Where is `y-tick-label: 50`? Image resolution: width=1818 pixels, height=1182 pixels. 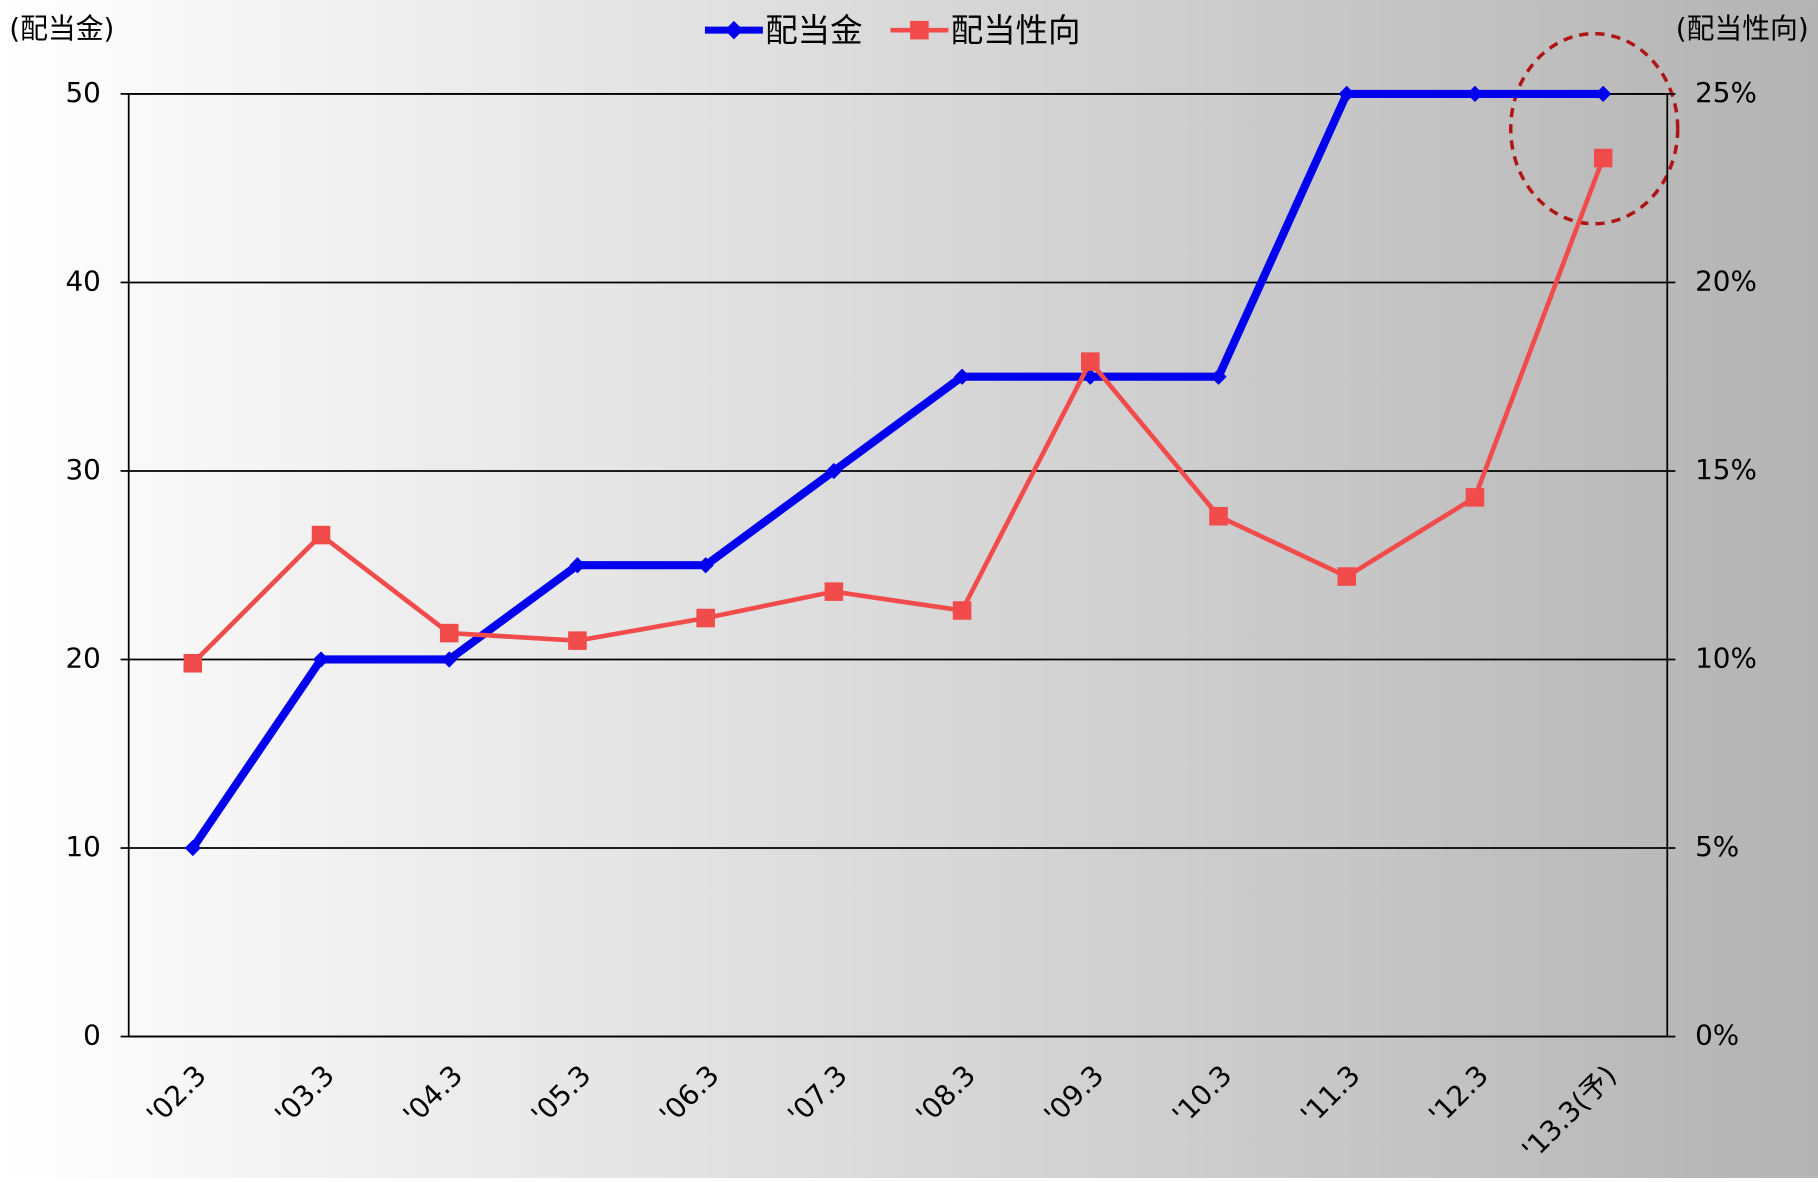
y-tick-label: 50 is located at coordinates (82, 92).